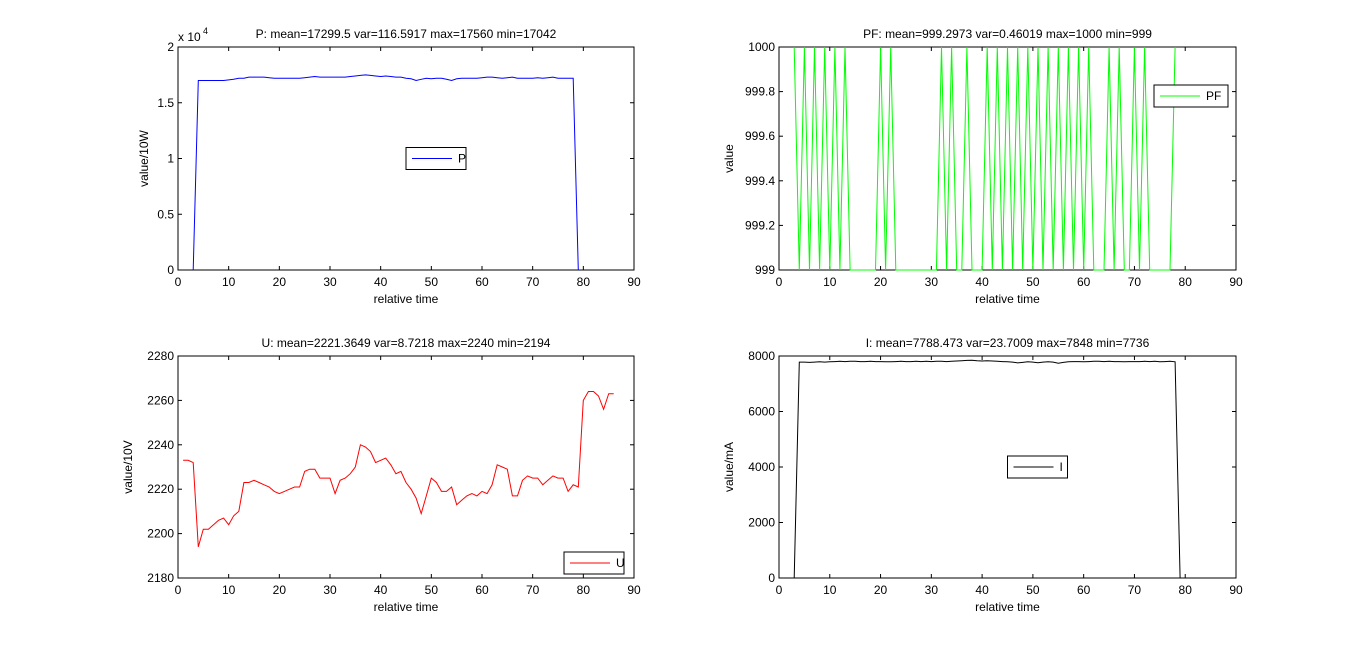 This screenshot has width=1366, height=651. What do you see at coordinates (165, 214) in the screenshot?
I see `y-tick-label: 0.5` at bounding box center [165, 214].